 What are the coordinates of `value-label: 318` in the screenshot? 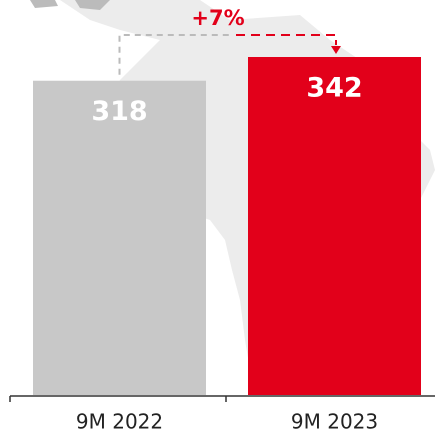 It's located at (119, 111).